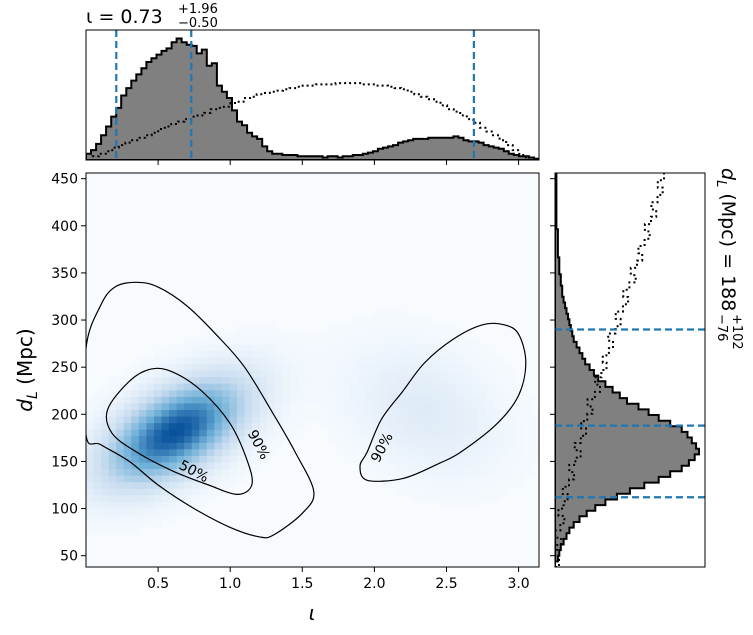  What do you see at coordinates (124, 17) in the screenshot?
I see `top-title-main: ι = 0.73` at bounding box center [124, 17].